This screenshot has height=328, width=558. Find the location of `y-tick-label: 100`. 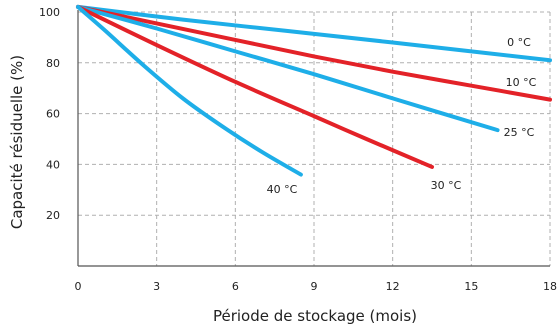

y-tick-label: 100 is located at coordinates (49, 12).